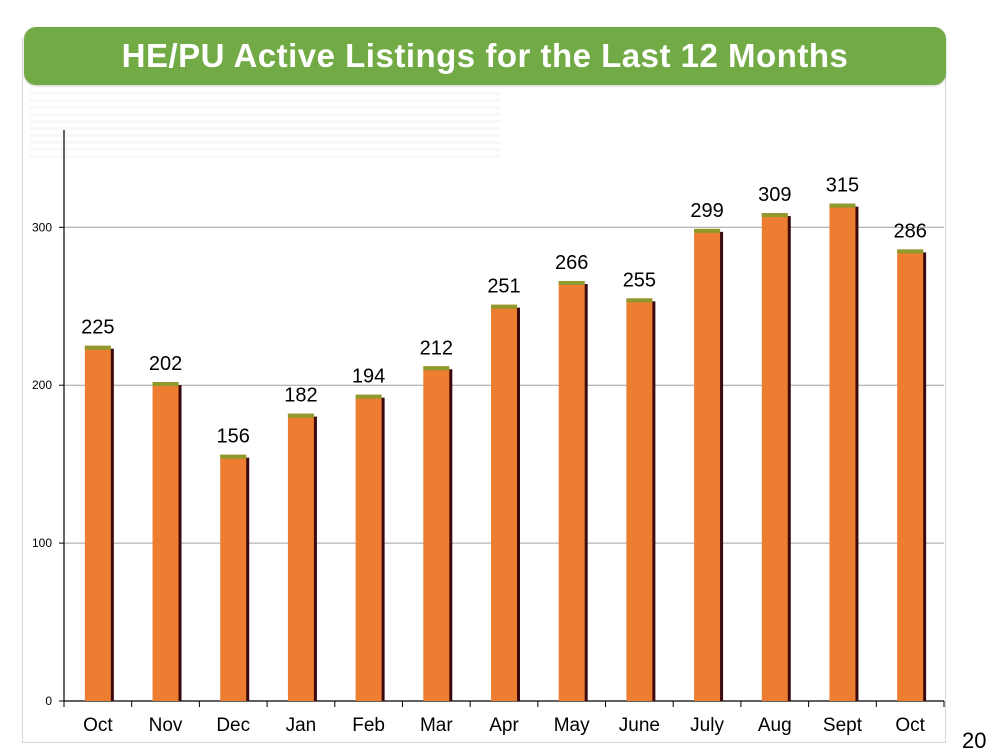 The image size is (1000, 754). What do you see at coordinates (265, 127) in the screenshot?
I see `background-watermark` at bounding box center [265, 127].